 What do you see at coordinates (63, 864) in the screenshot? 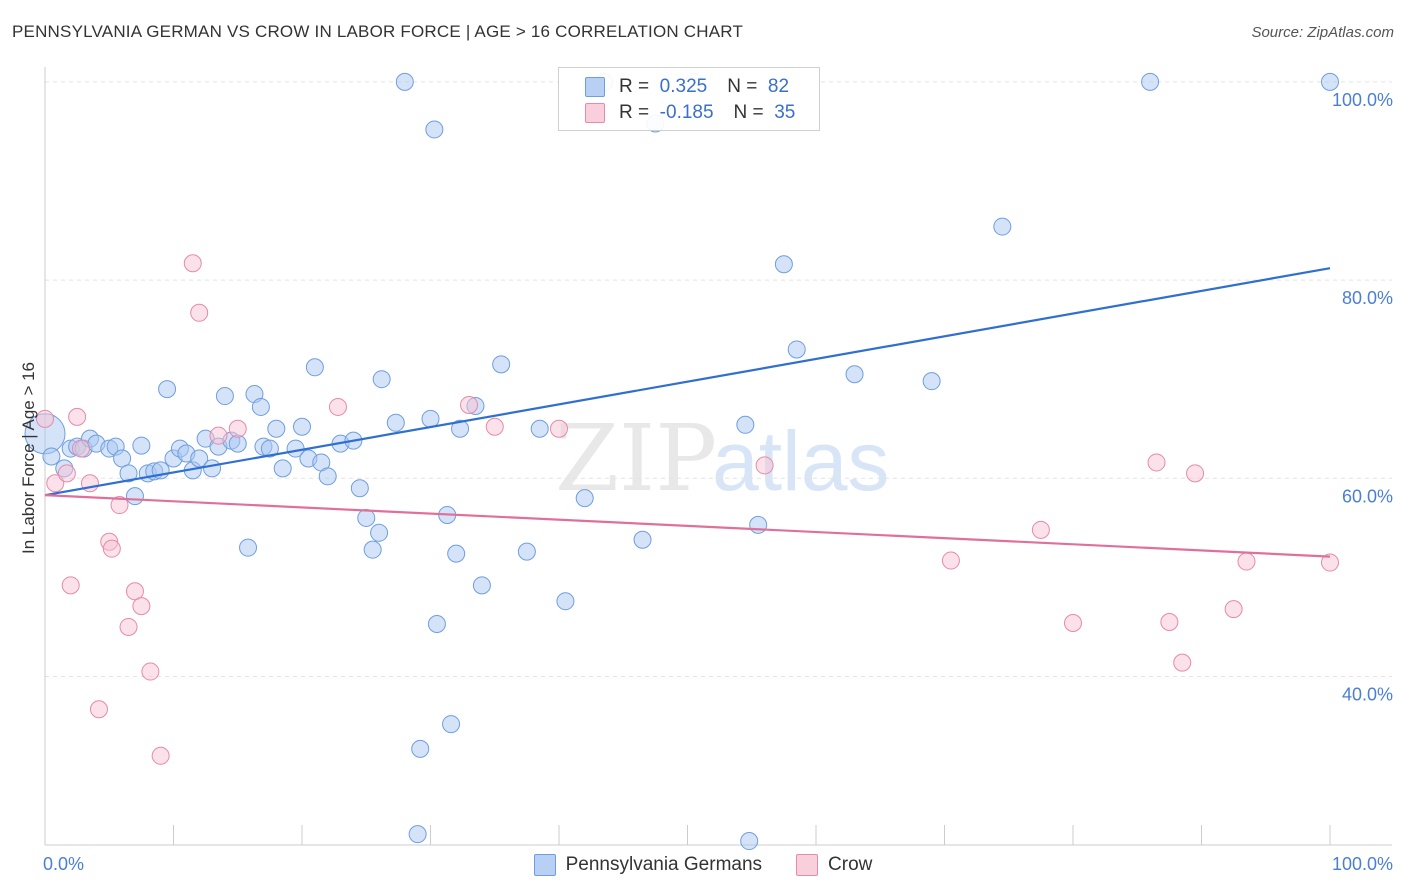
I see `x-tick-label: 0.0%` at bounding box center [63, 864].